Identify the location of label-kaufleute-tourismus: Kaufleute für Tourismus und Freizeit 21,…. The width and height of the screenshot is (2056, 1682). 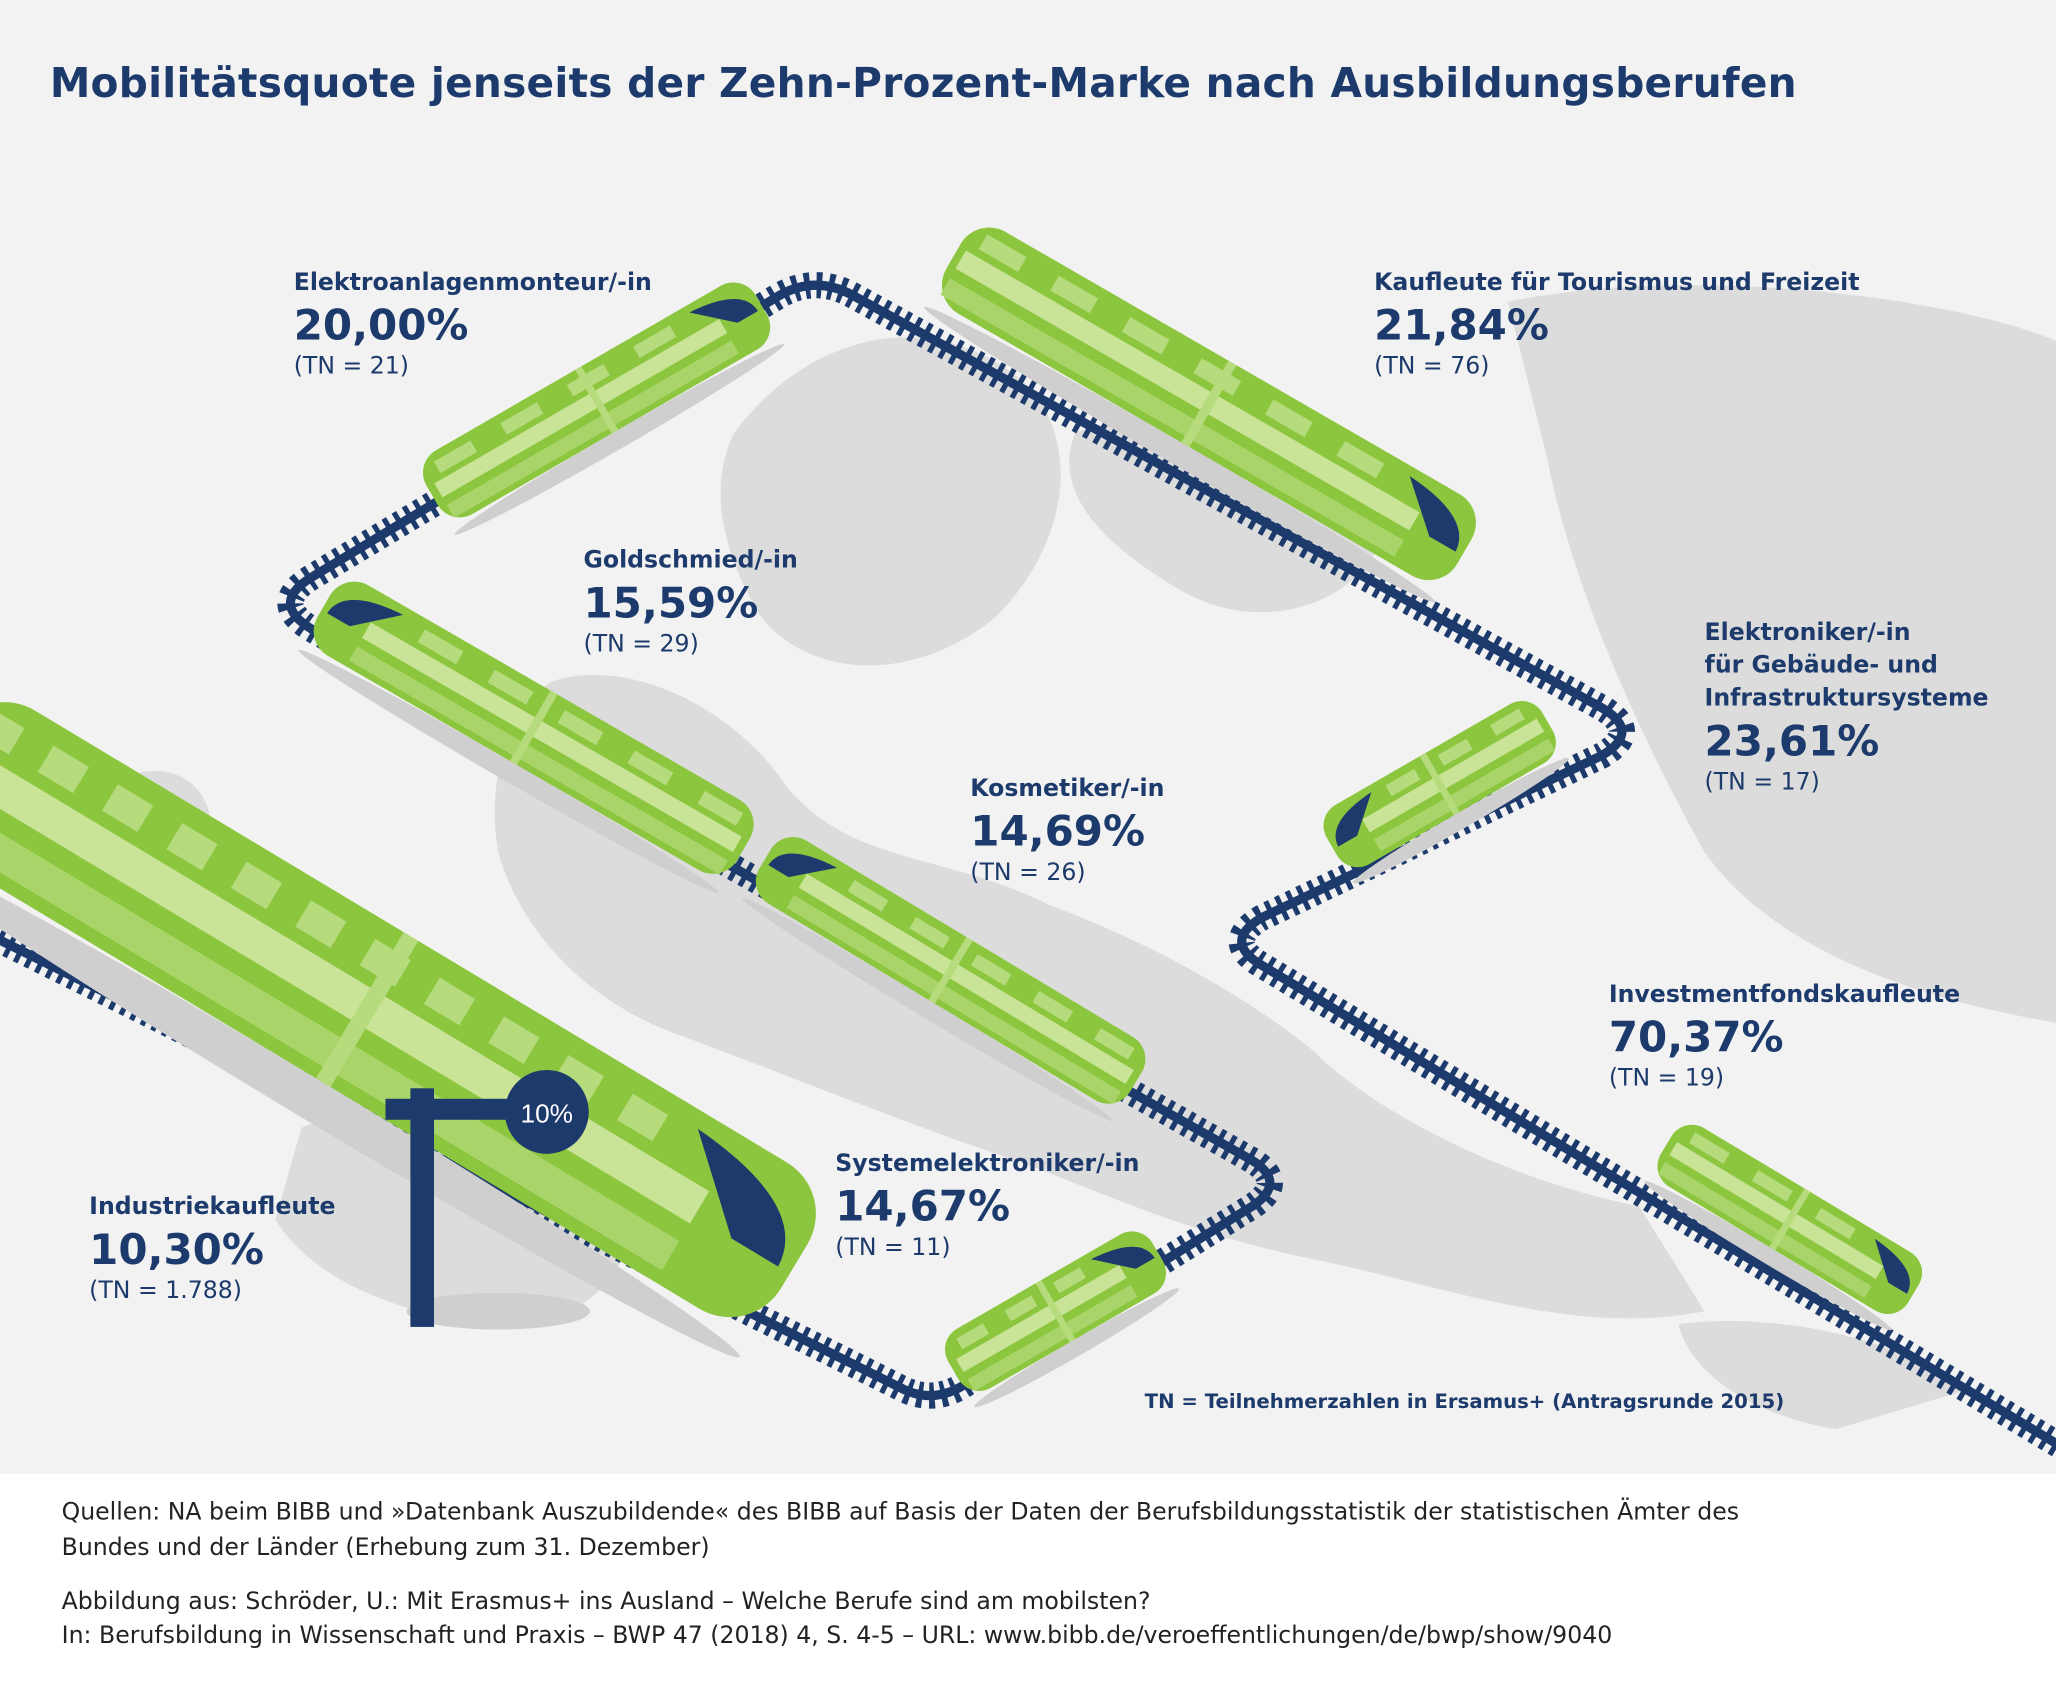
(1616, 324).